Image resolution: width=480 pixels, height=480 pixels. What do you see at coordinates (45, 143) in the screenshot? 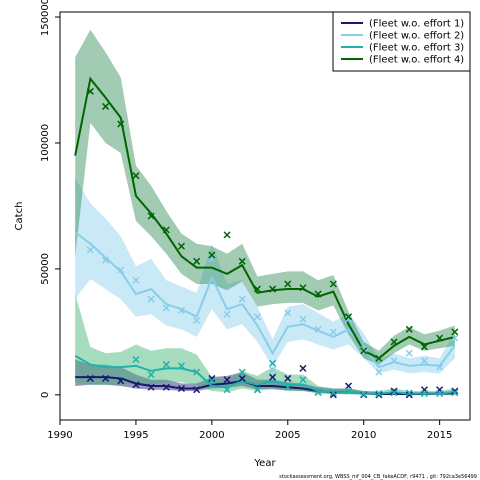
I see `y-tick-label: 100000` at bounding box center [45, 143].